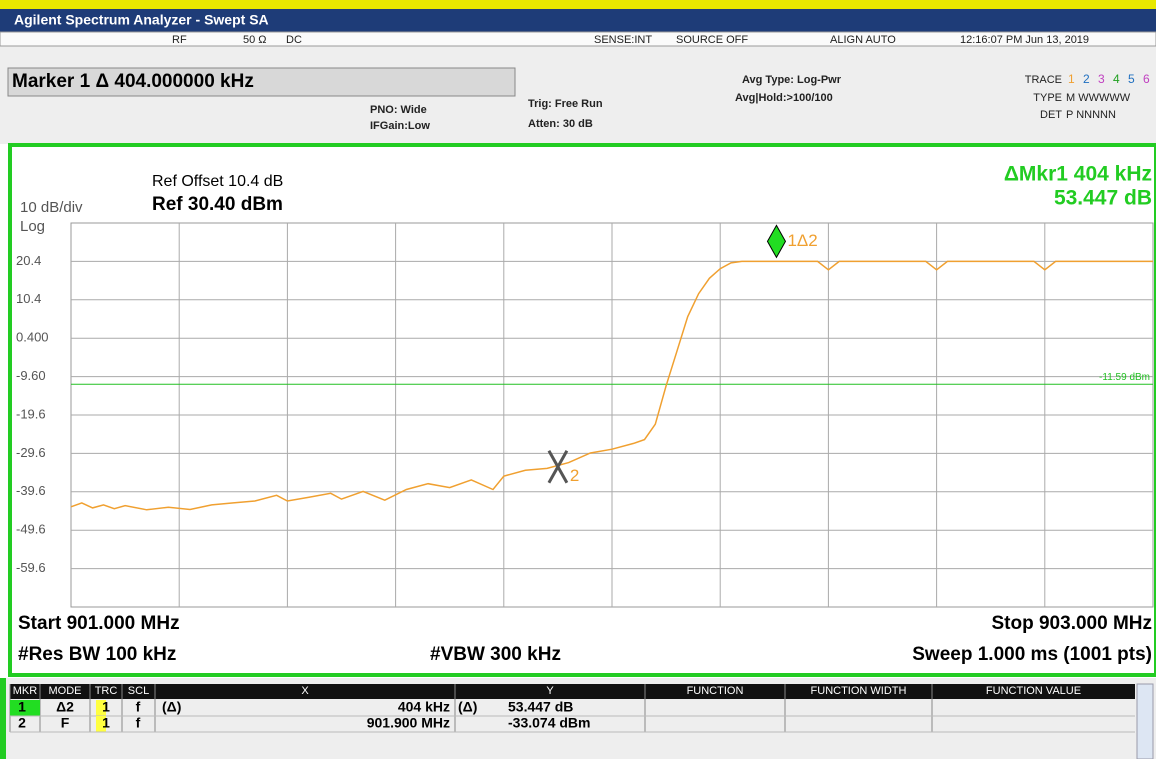 The height and width of the screenshot is (764, 1156). I want to click on column-header: Y, so click(550, 691).